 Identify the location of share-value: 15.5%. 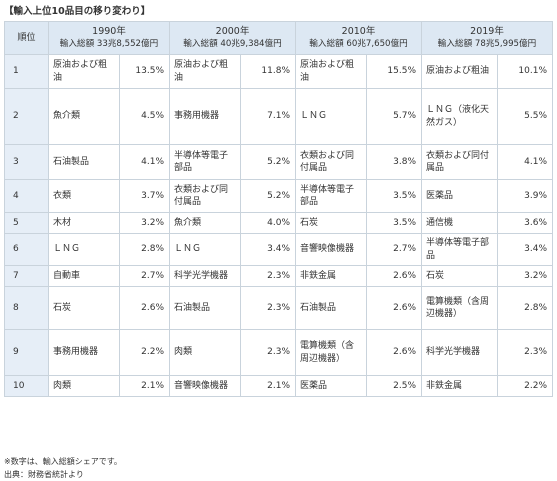
(394, 72).